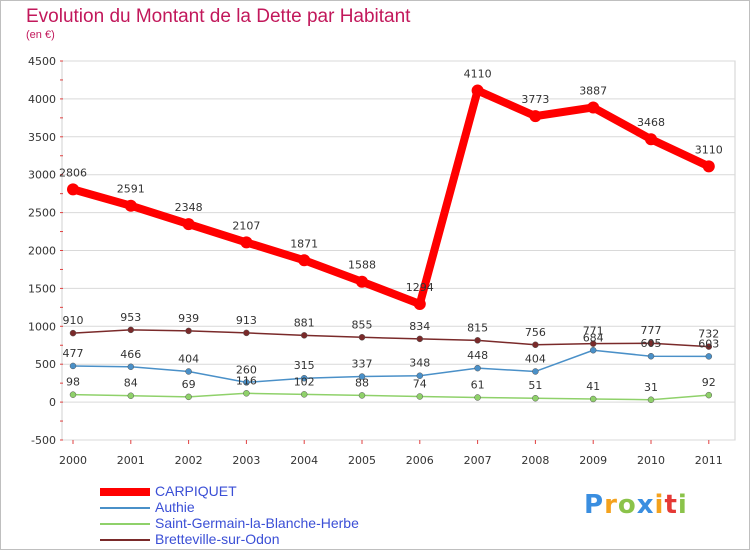  Describe the element at coordinates (594, 505) in the screenshot. I see `logo-letter: P` at that location.